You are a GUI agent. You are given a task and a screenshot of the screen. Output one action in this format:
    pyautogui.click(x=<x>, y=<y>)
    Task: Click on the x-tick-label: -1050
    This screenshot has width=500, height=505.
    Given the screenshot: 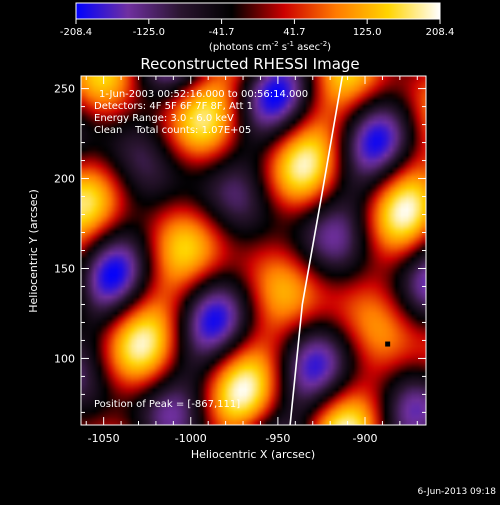 What is the action you would take?
    pyautogui.click(x=104, y=438)
    